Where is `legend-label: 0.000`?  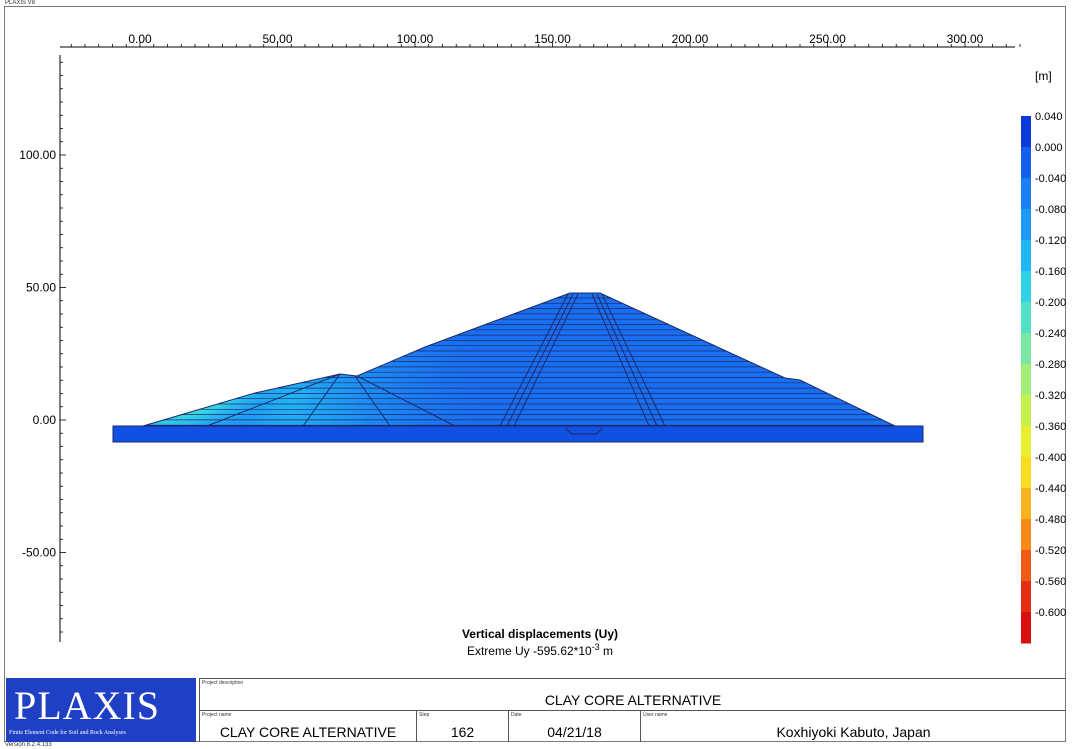 legend-label: 0.000 is located at coordinates (1049, 148).